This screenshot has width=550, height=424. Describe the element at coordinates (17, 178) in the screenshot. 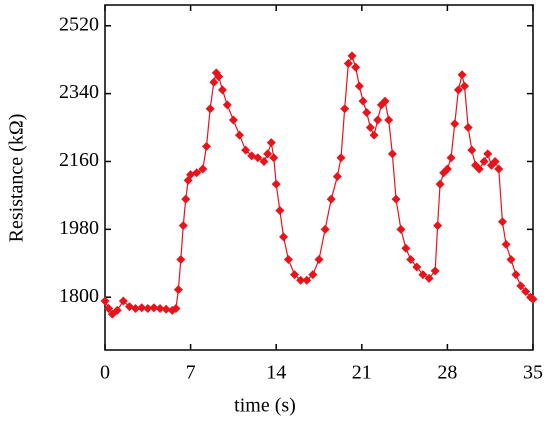

I see `y-axis-label: Resistance (kΩ)` at that location.